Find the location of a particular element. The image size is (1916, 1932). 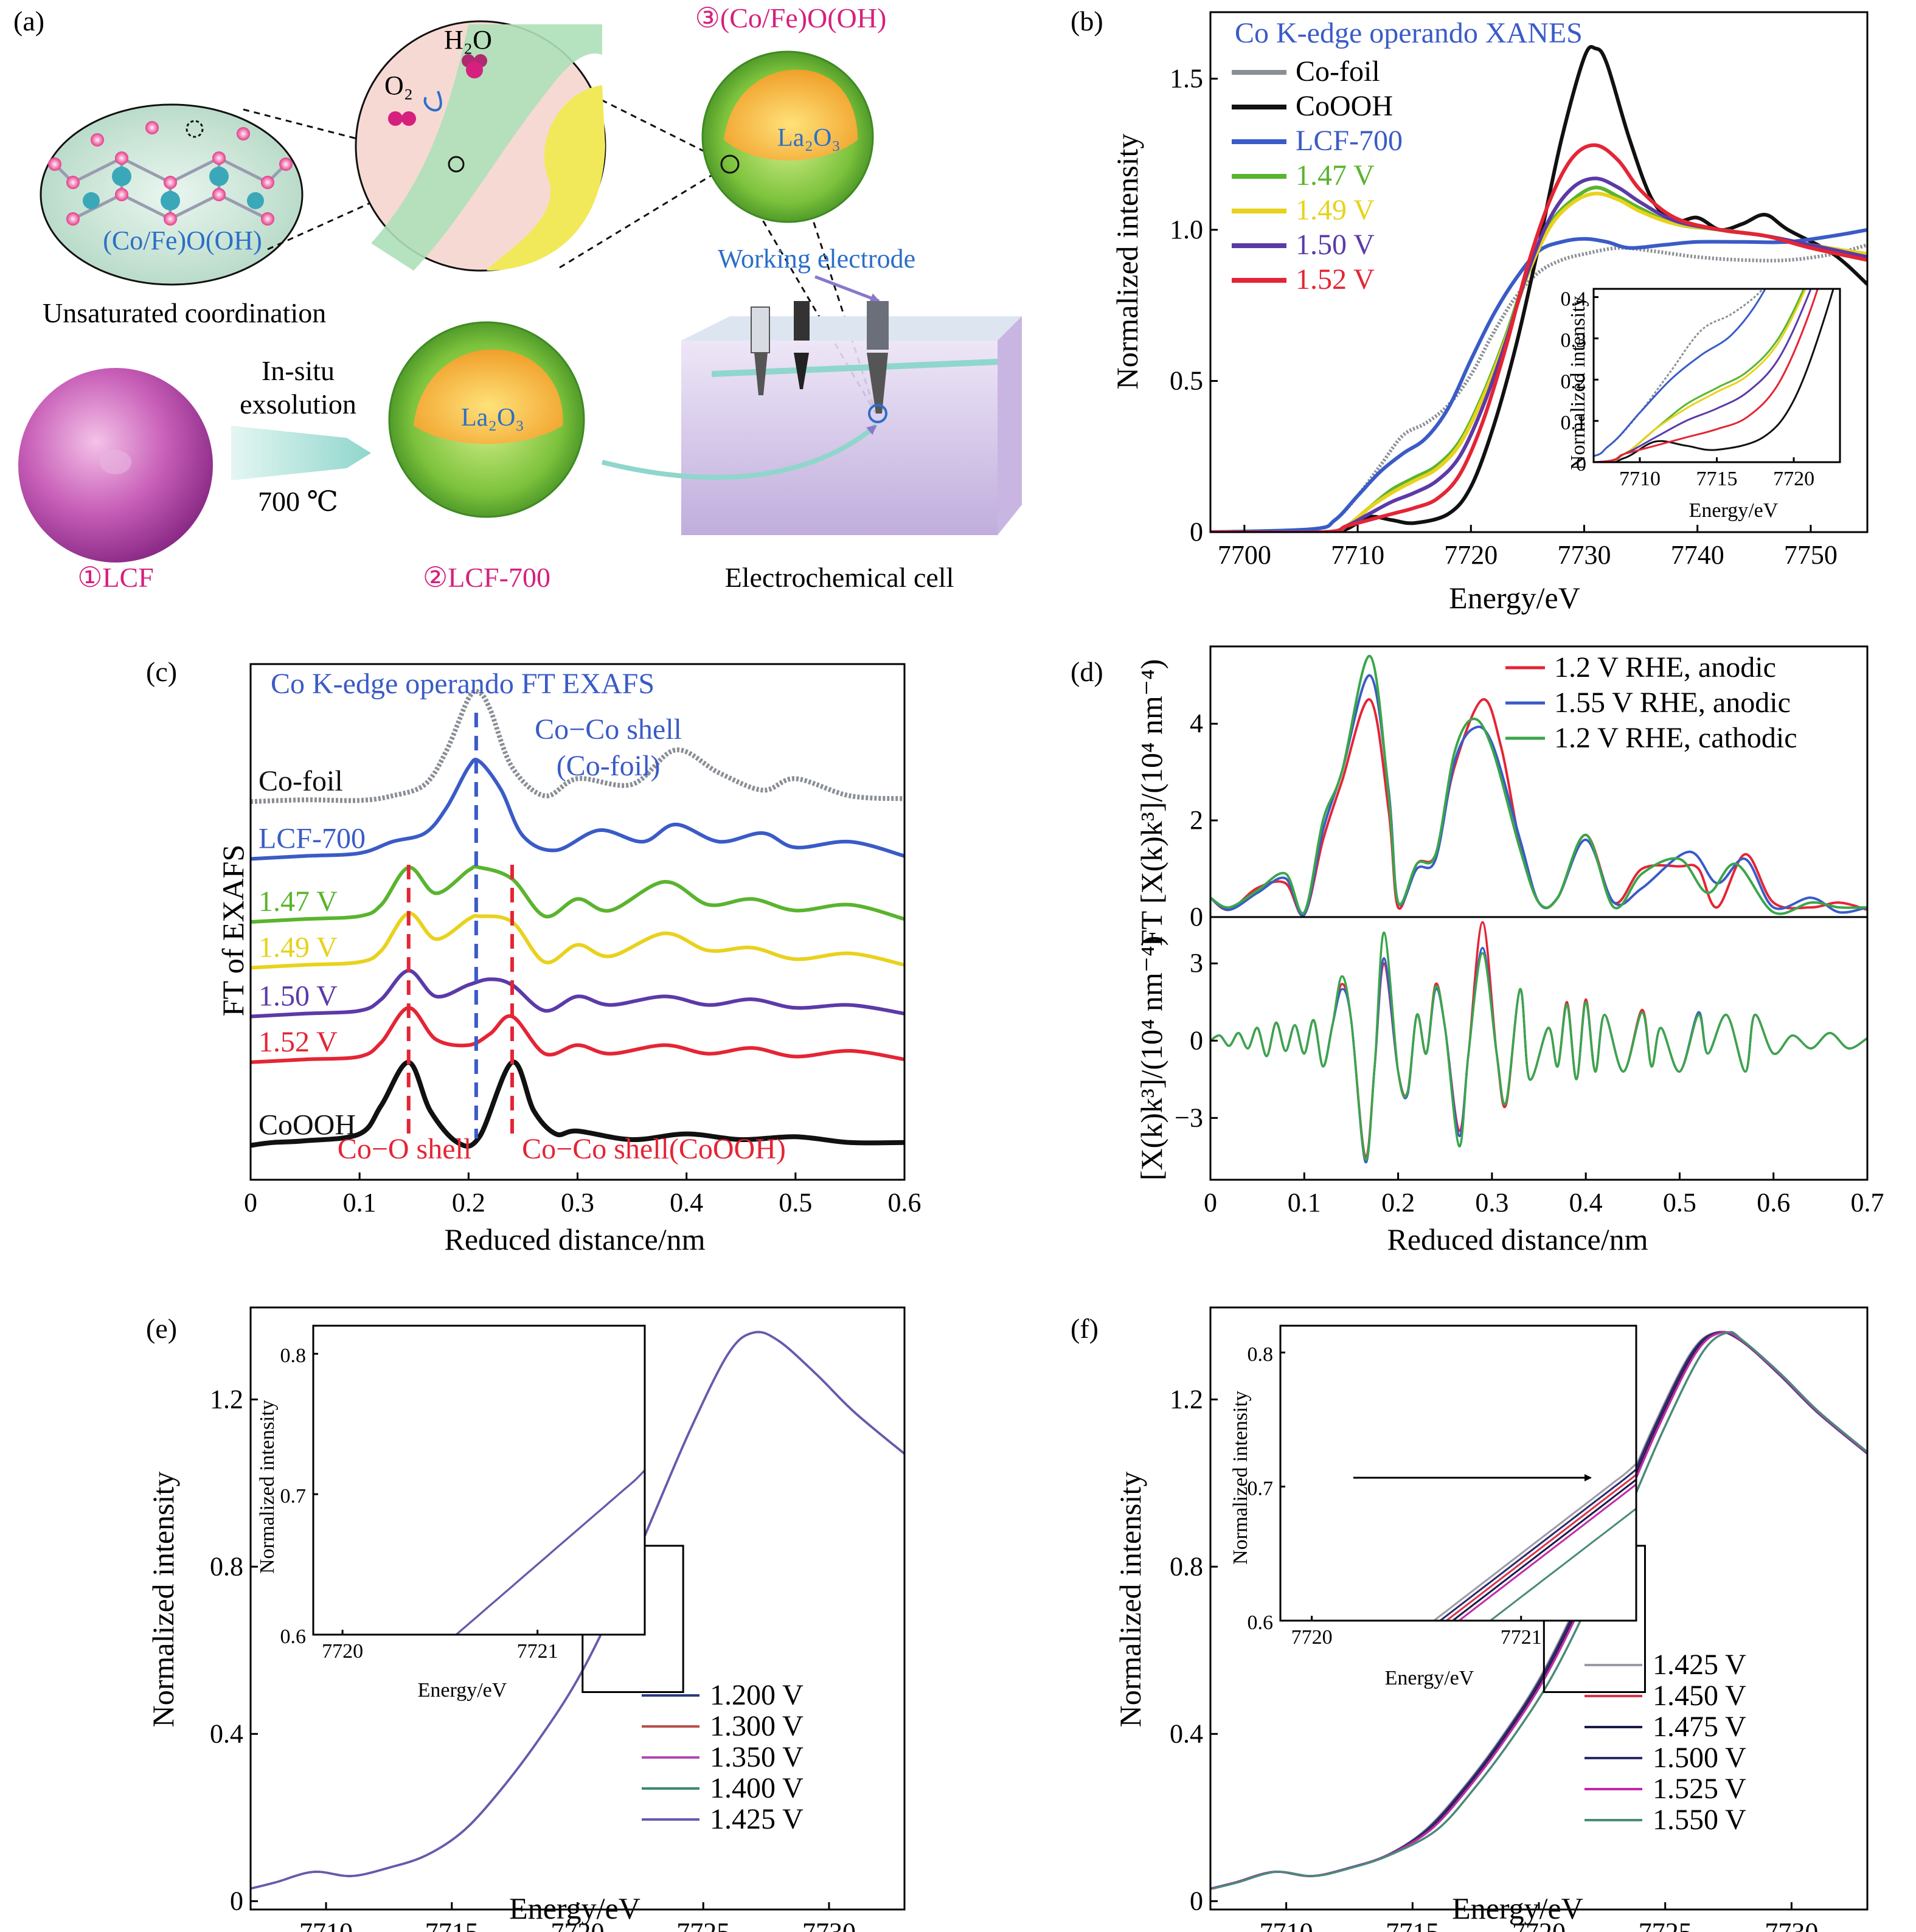

chart-d-x-tick-label: 0.2 is located at coordinates (1398, 1202).